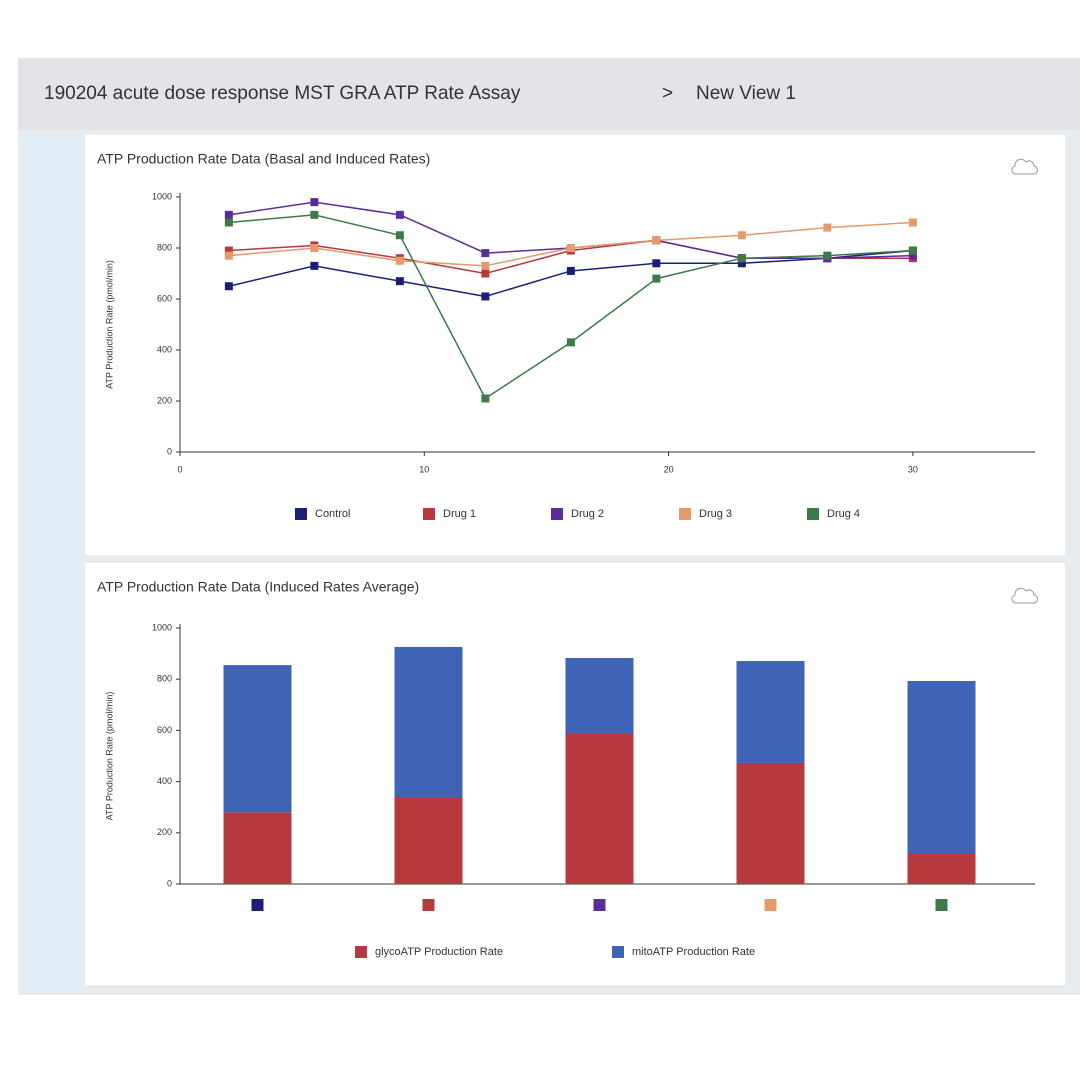 The width and height of the screenshot is (1080, 1085). I want to click on header-bar, so click(549, 94).